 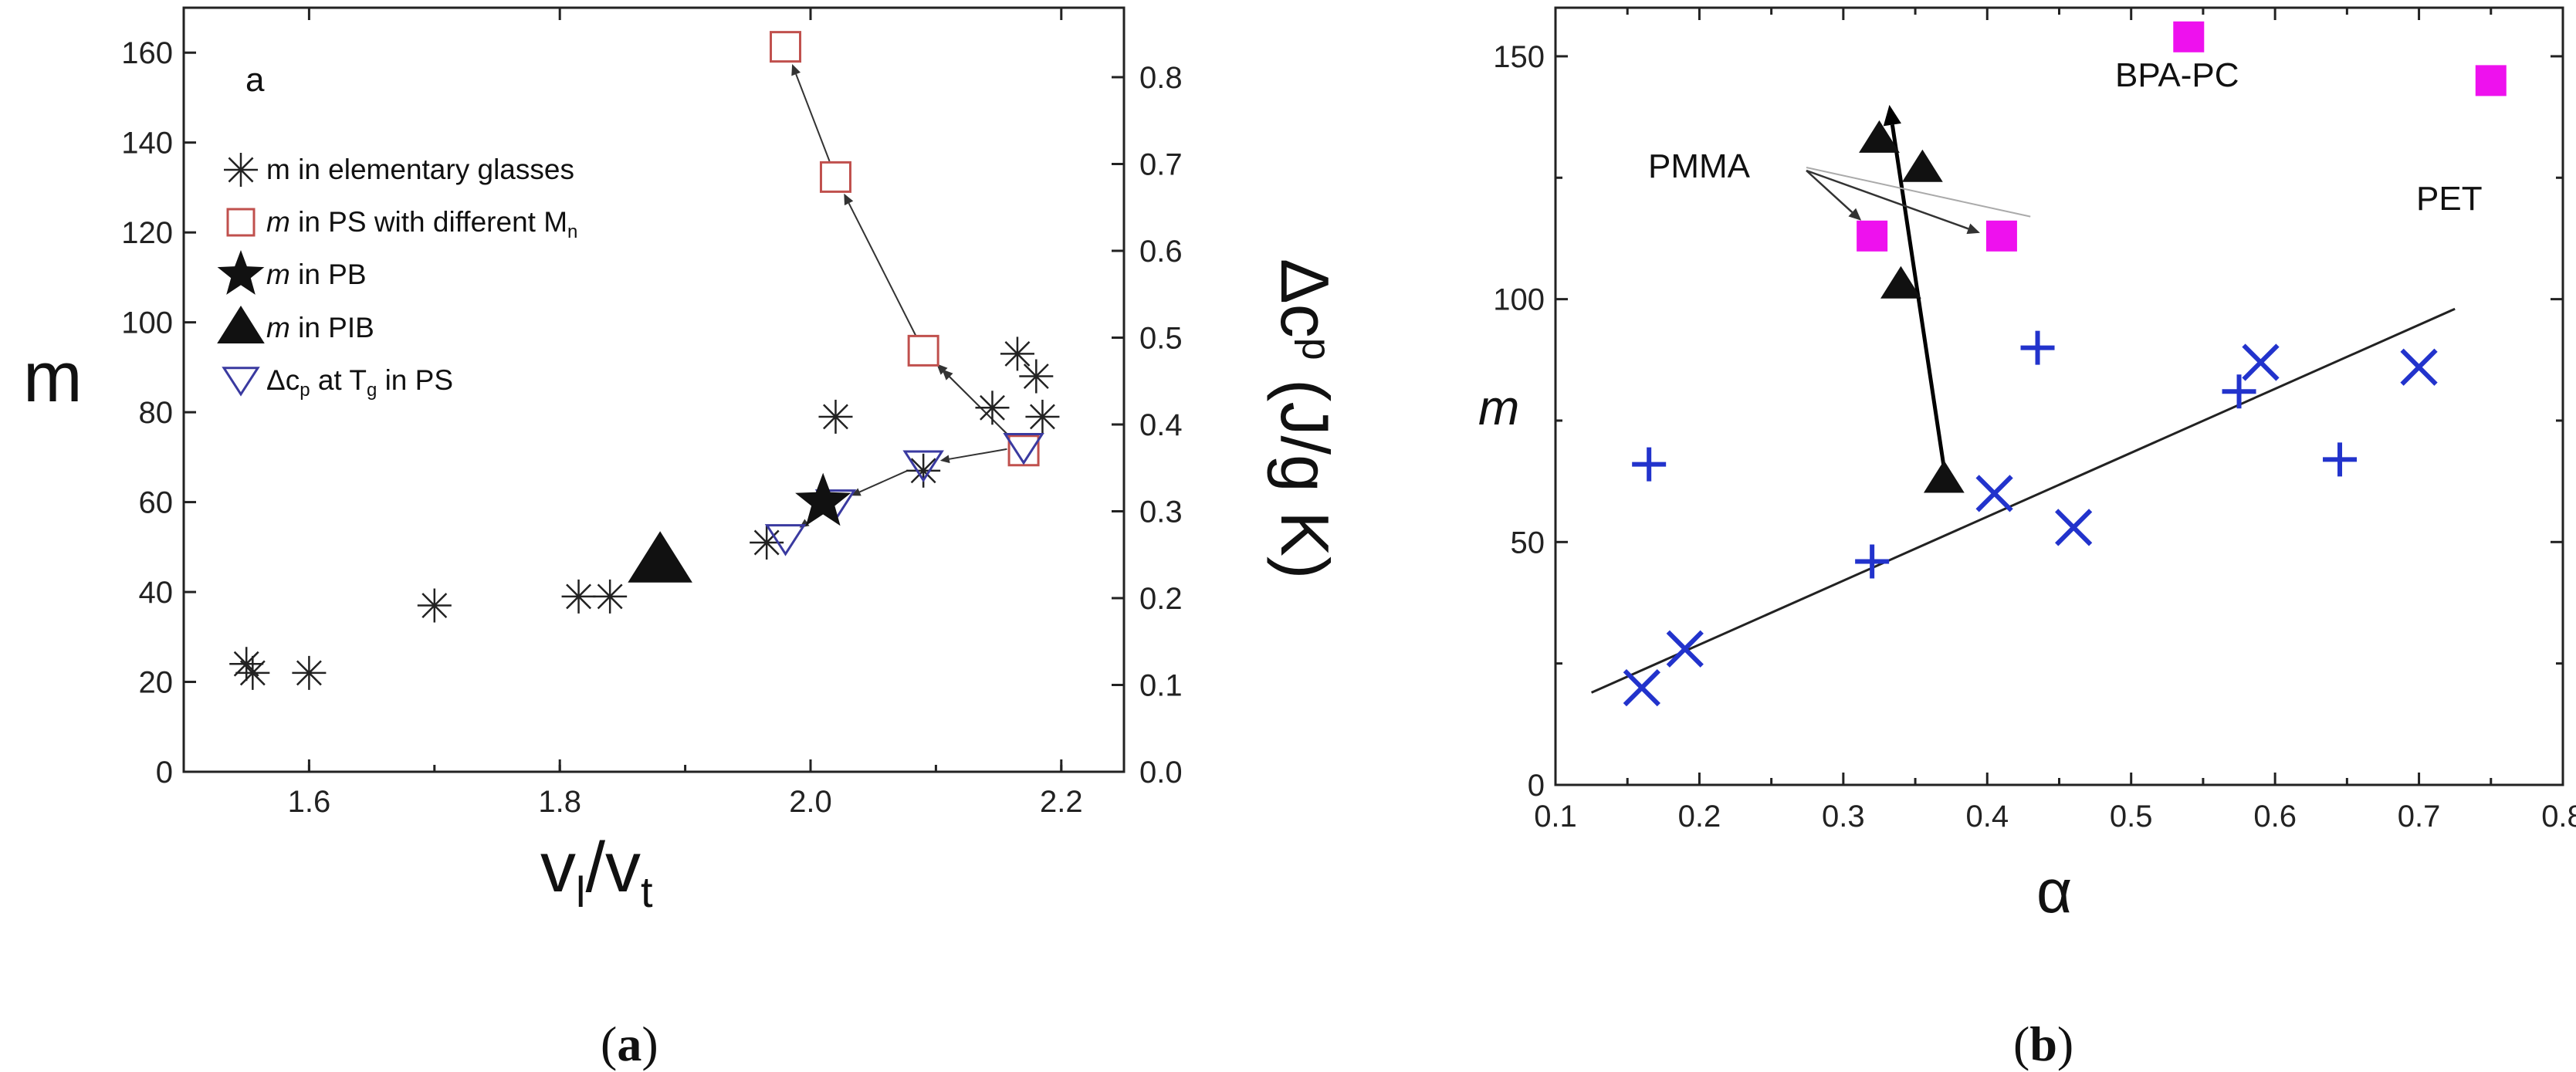 What do you see at coordinates (328, 274) in the screenshot?
I see `legend-pb-text: in PB` at bounding box center [328, 274].